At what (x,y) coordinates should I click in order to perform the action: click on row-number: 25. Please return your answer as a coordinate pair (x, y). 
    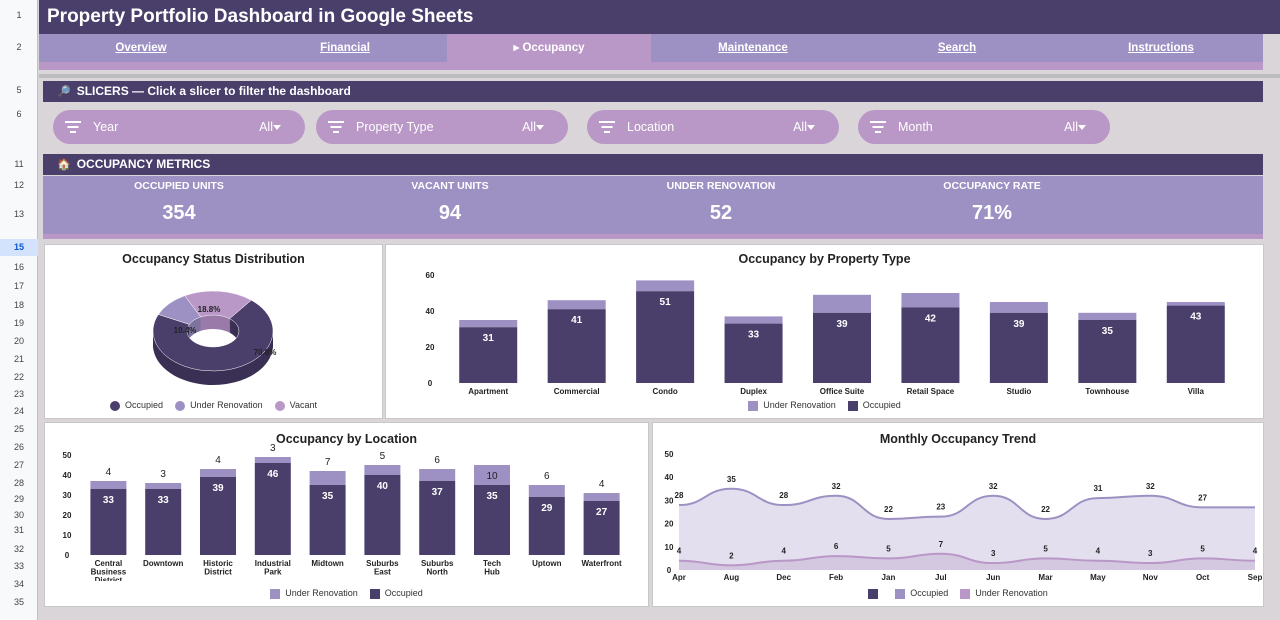
    Looking at the image, I should click on (18, 429).